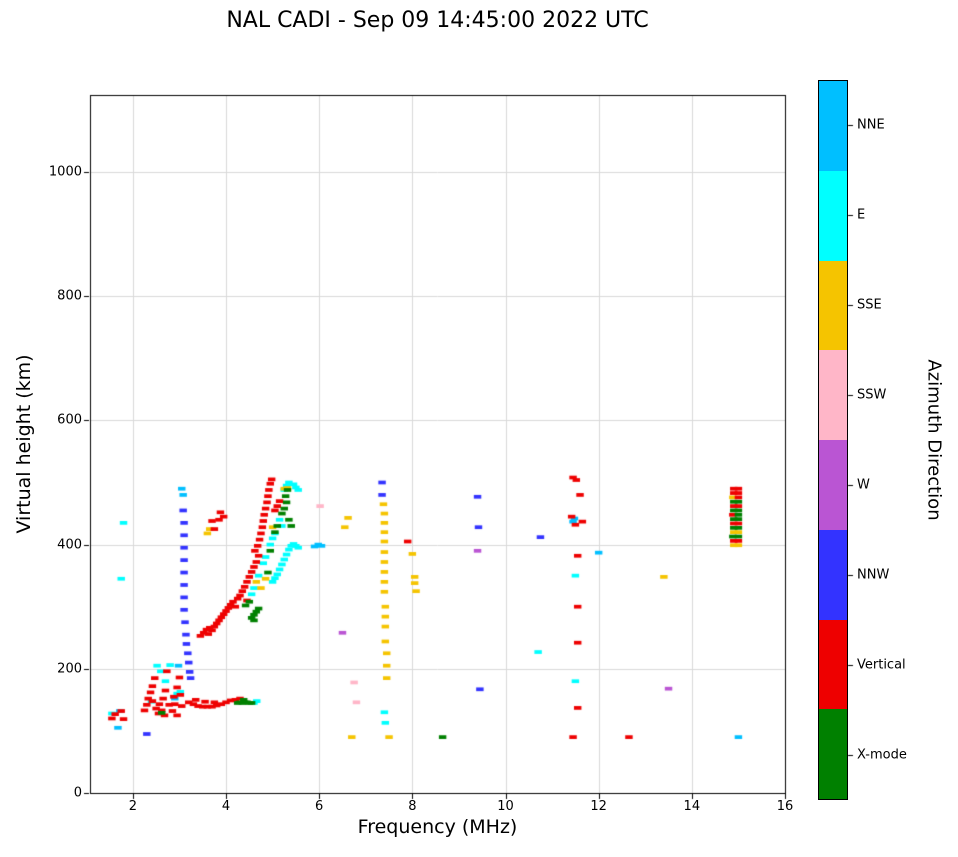 This screenshot has width=958, height=857. What do you see at coordinates (833, 215) in the screenshot?
I see `colorbar-segment-e` at bounding box center [833, 215].